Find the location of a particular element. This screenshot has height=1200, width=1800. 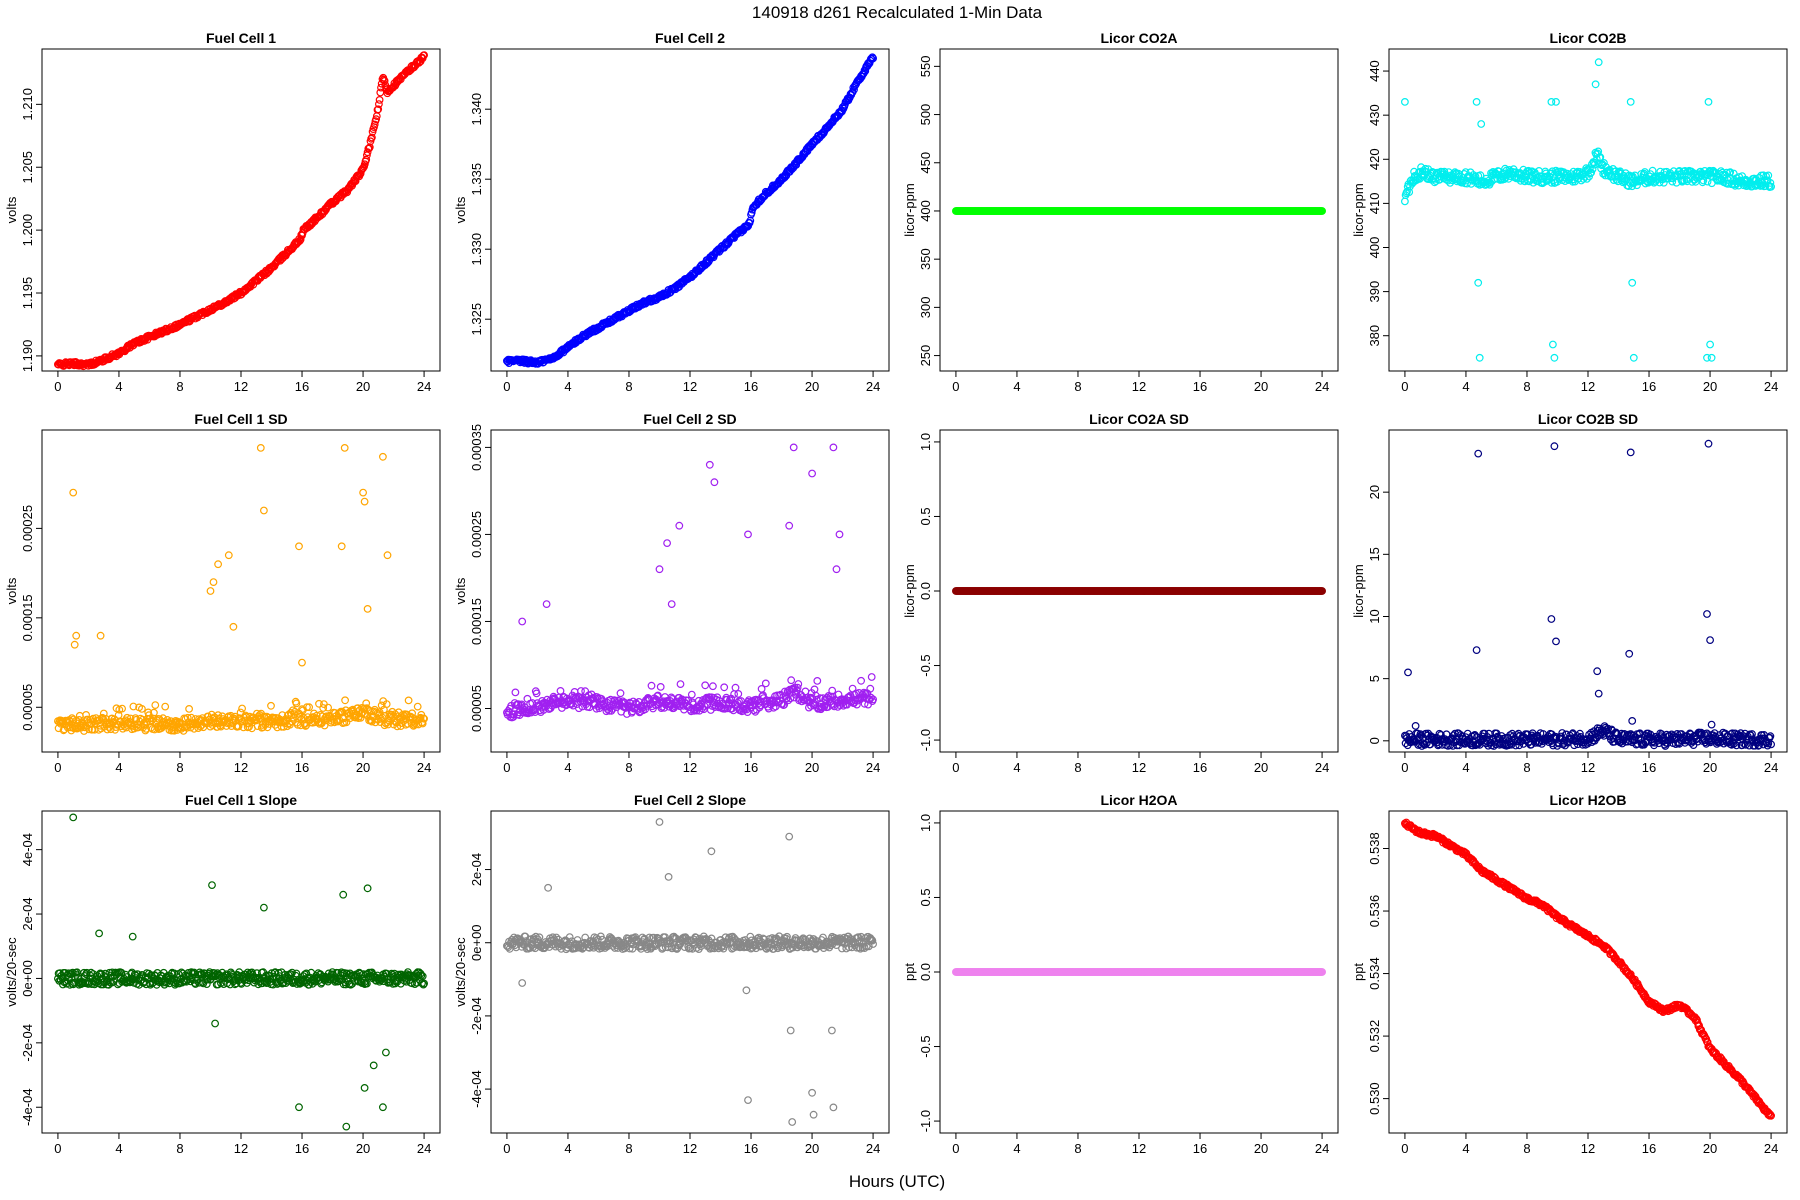

panel-title: Fuel Cell 1 is located at coordinates (241, 38).